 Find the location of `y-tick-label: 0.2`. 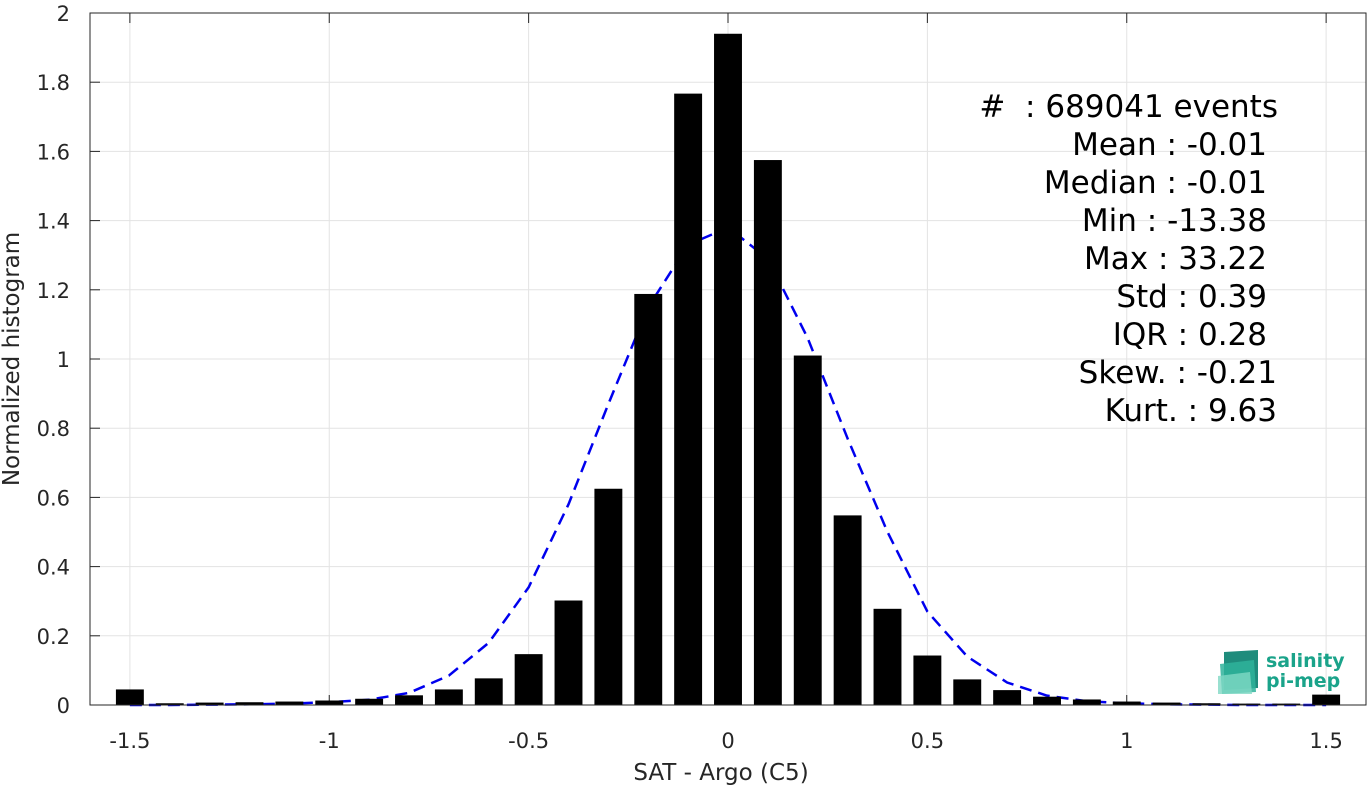

y-tick-label: 0.2 is located at coordinates (53, 637).